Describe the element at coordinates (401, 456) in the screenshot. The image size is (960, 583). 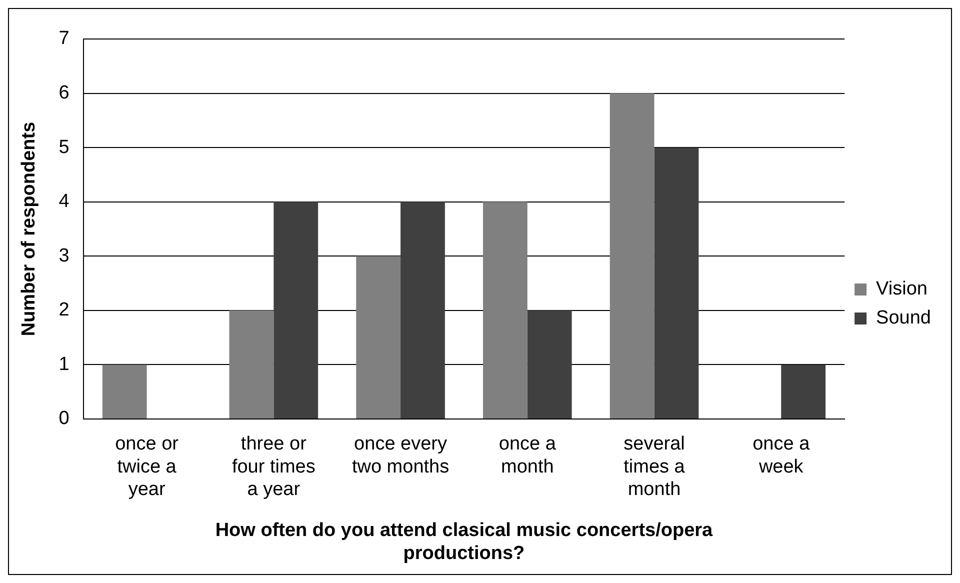
I see `x-tick-label: once every two months` at that location.